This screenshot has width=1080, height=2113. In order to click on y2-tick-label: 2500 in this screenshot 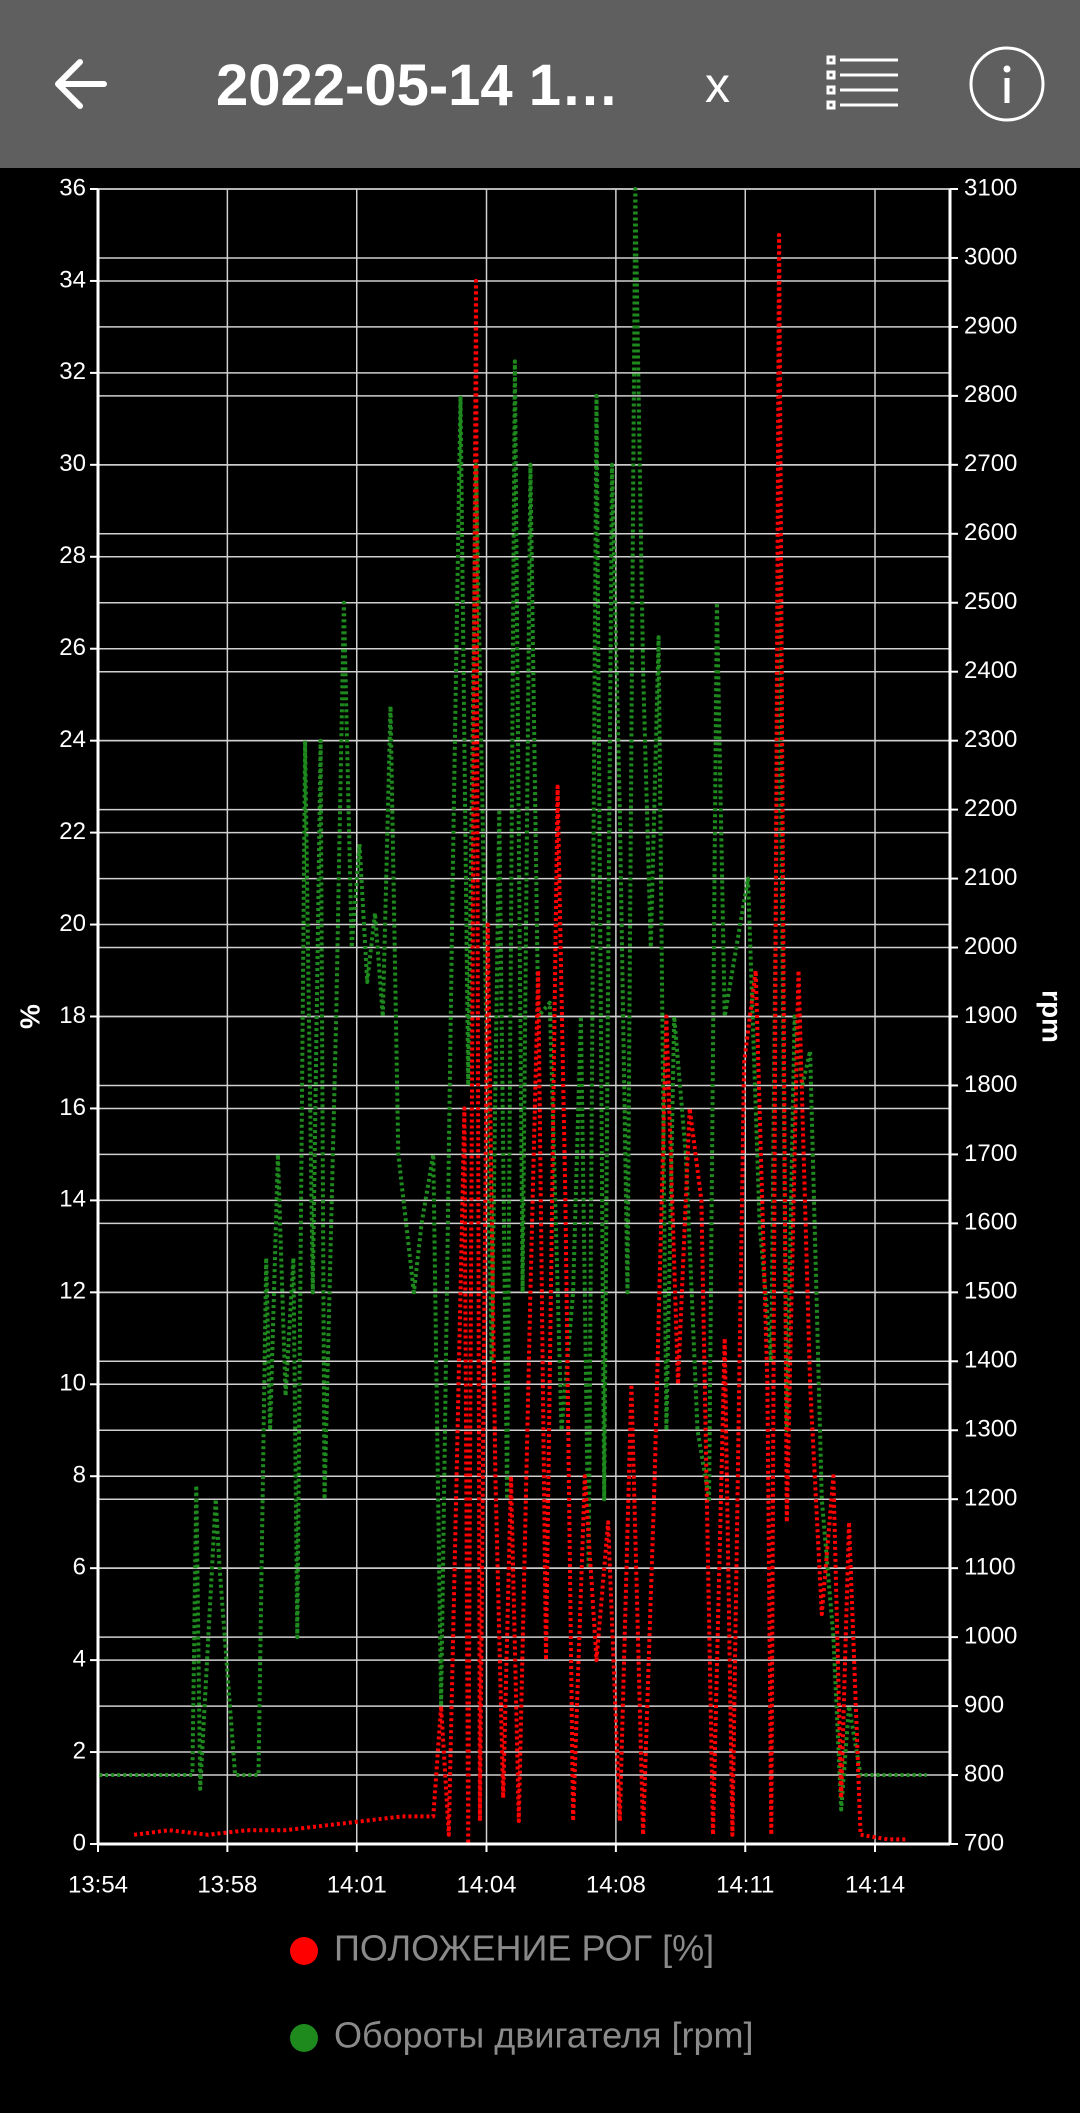, I will do `click(990, 601)`.